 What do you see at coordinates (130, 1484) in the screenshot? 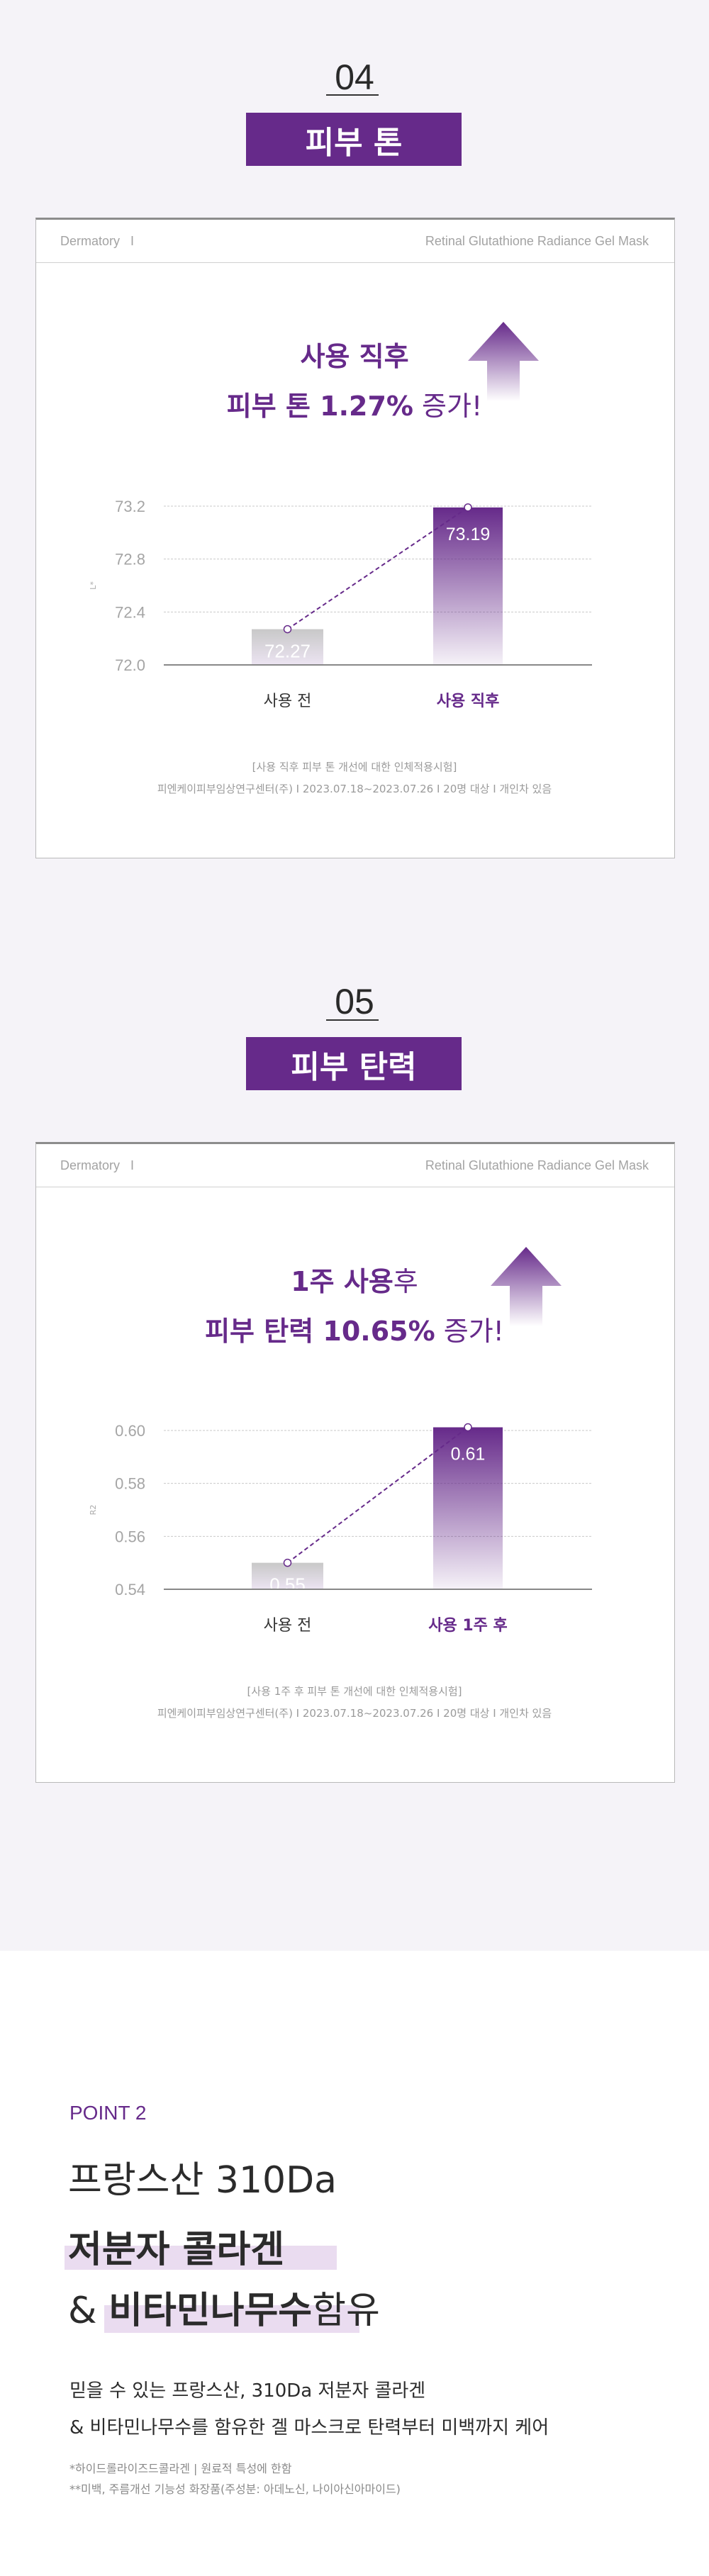
I see `y-tick-label: 0.58` at bounding box center [130, 1484].